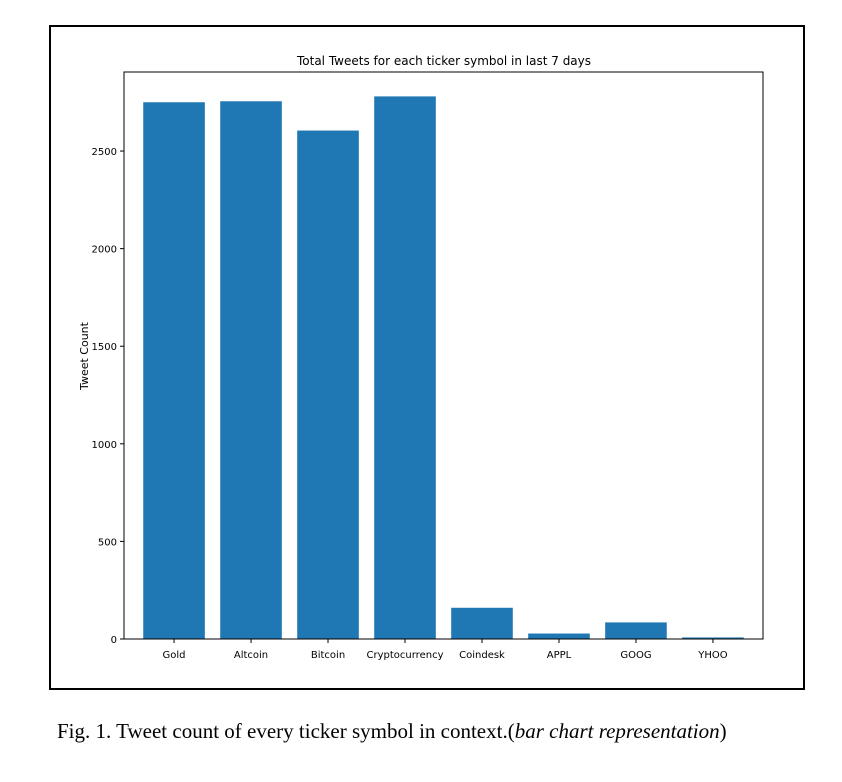 The image size is (842, 782). What do you see at coordinates (104, 152) in the screenshot?
I see `y-tick-label: 2500` at bounding box center [104, 152].